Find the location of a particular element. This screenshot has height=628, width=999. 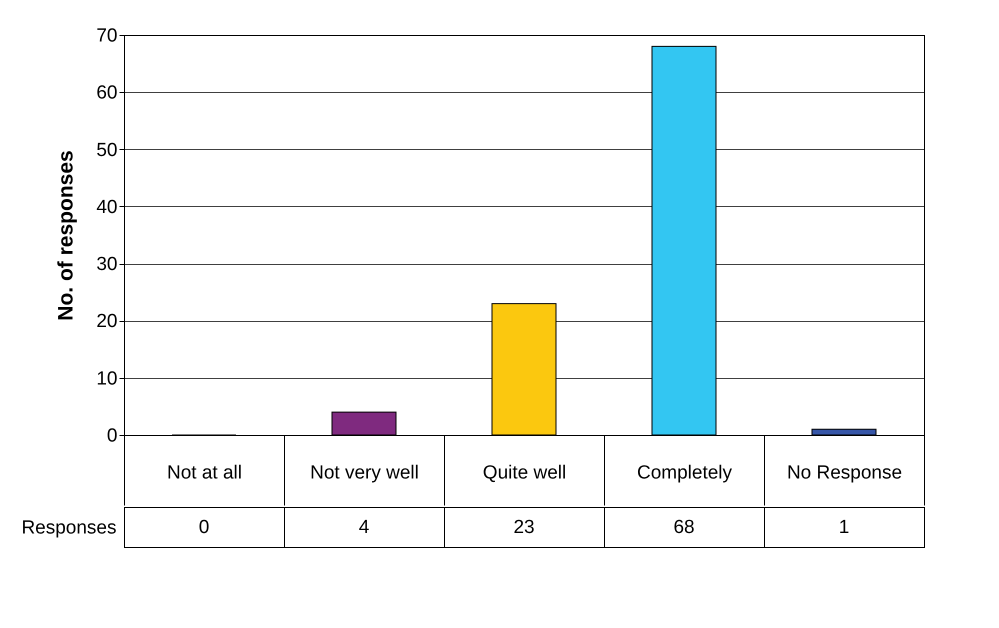

data-label: 1 is located at coordinates (844, 527).